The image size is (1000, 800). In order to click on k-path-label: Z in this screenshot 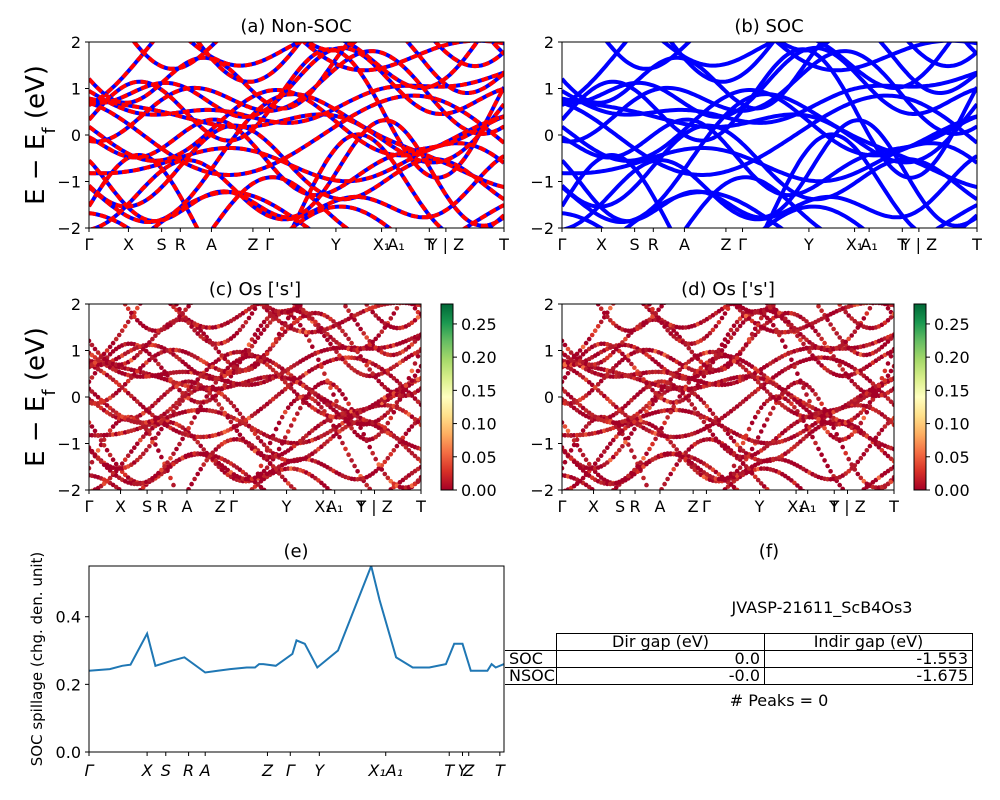, I will do `click(252, 244)`.